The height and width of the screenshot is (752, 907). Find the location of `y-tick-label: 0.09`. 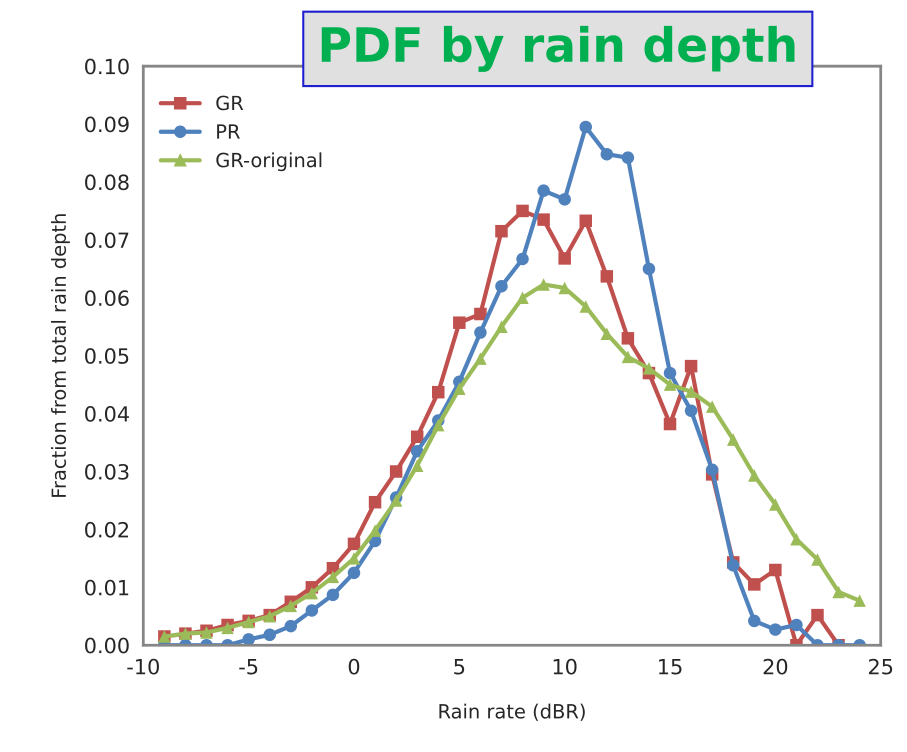

y-tick-label: 0.09 is located at coordinates (107, 124).